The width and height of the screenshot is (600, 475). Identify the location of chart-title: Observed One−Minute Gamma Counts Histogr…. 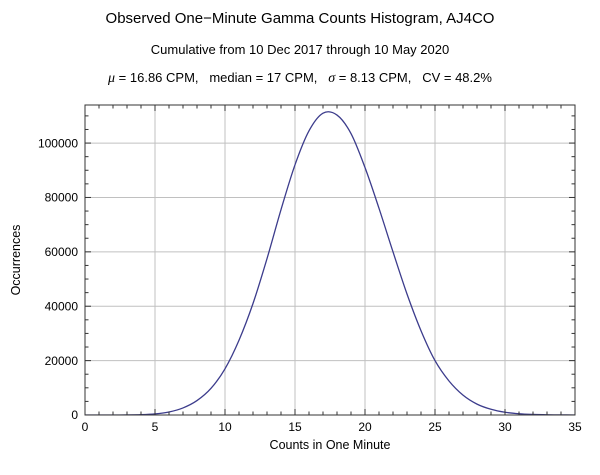
(300, 18).